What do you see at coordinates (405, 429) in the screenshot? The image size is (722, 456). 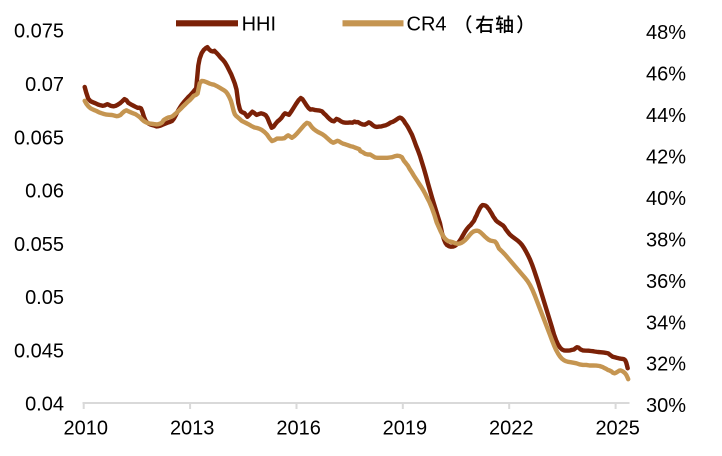 I see `svg-text: 2019` at bounding box center [405, 429].